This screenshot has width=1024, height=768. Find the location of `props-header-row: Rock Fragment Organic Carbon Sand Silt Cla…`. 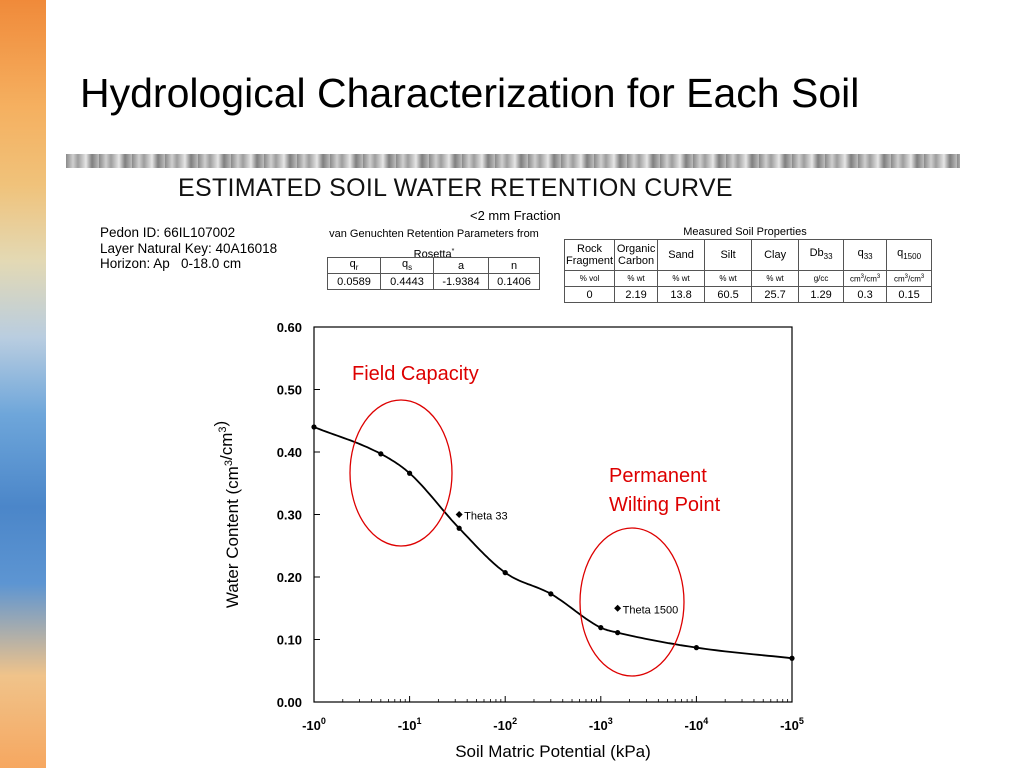

props-header-row: Rock Fragment Organic Carbon Sand Silt Cla… is located at coordinates (748, 255).